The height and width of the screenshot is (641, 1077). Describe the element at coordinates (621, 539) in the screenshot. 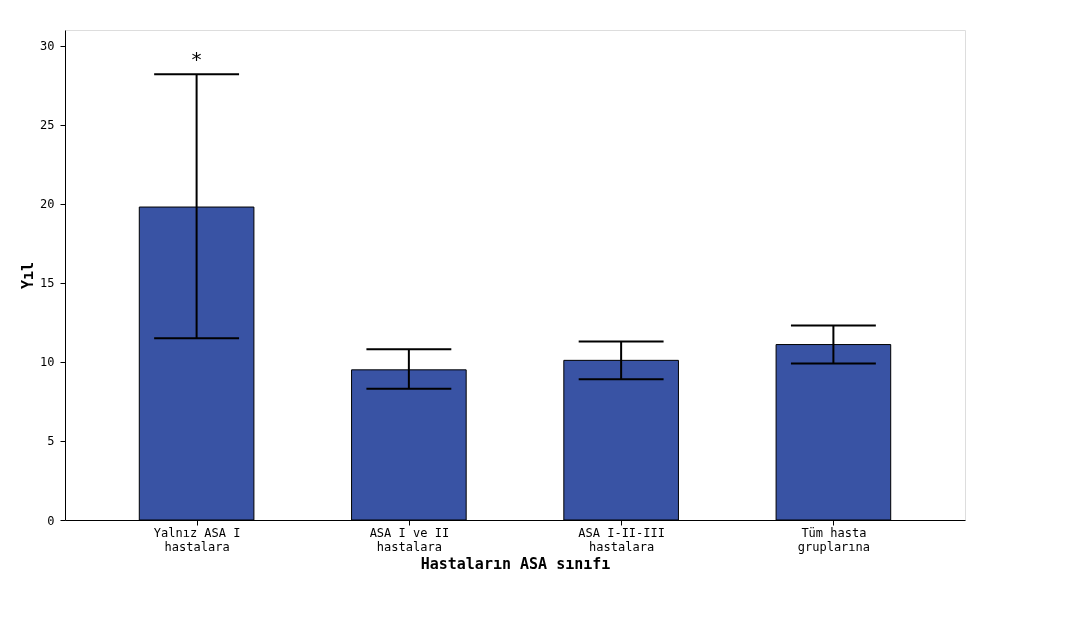

I see `x-tick-label: ASA I-II-III hastalara` at that location.